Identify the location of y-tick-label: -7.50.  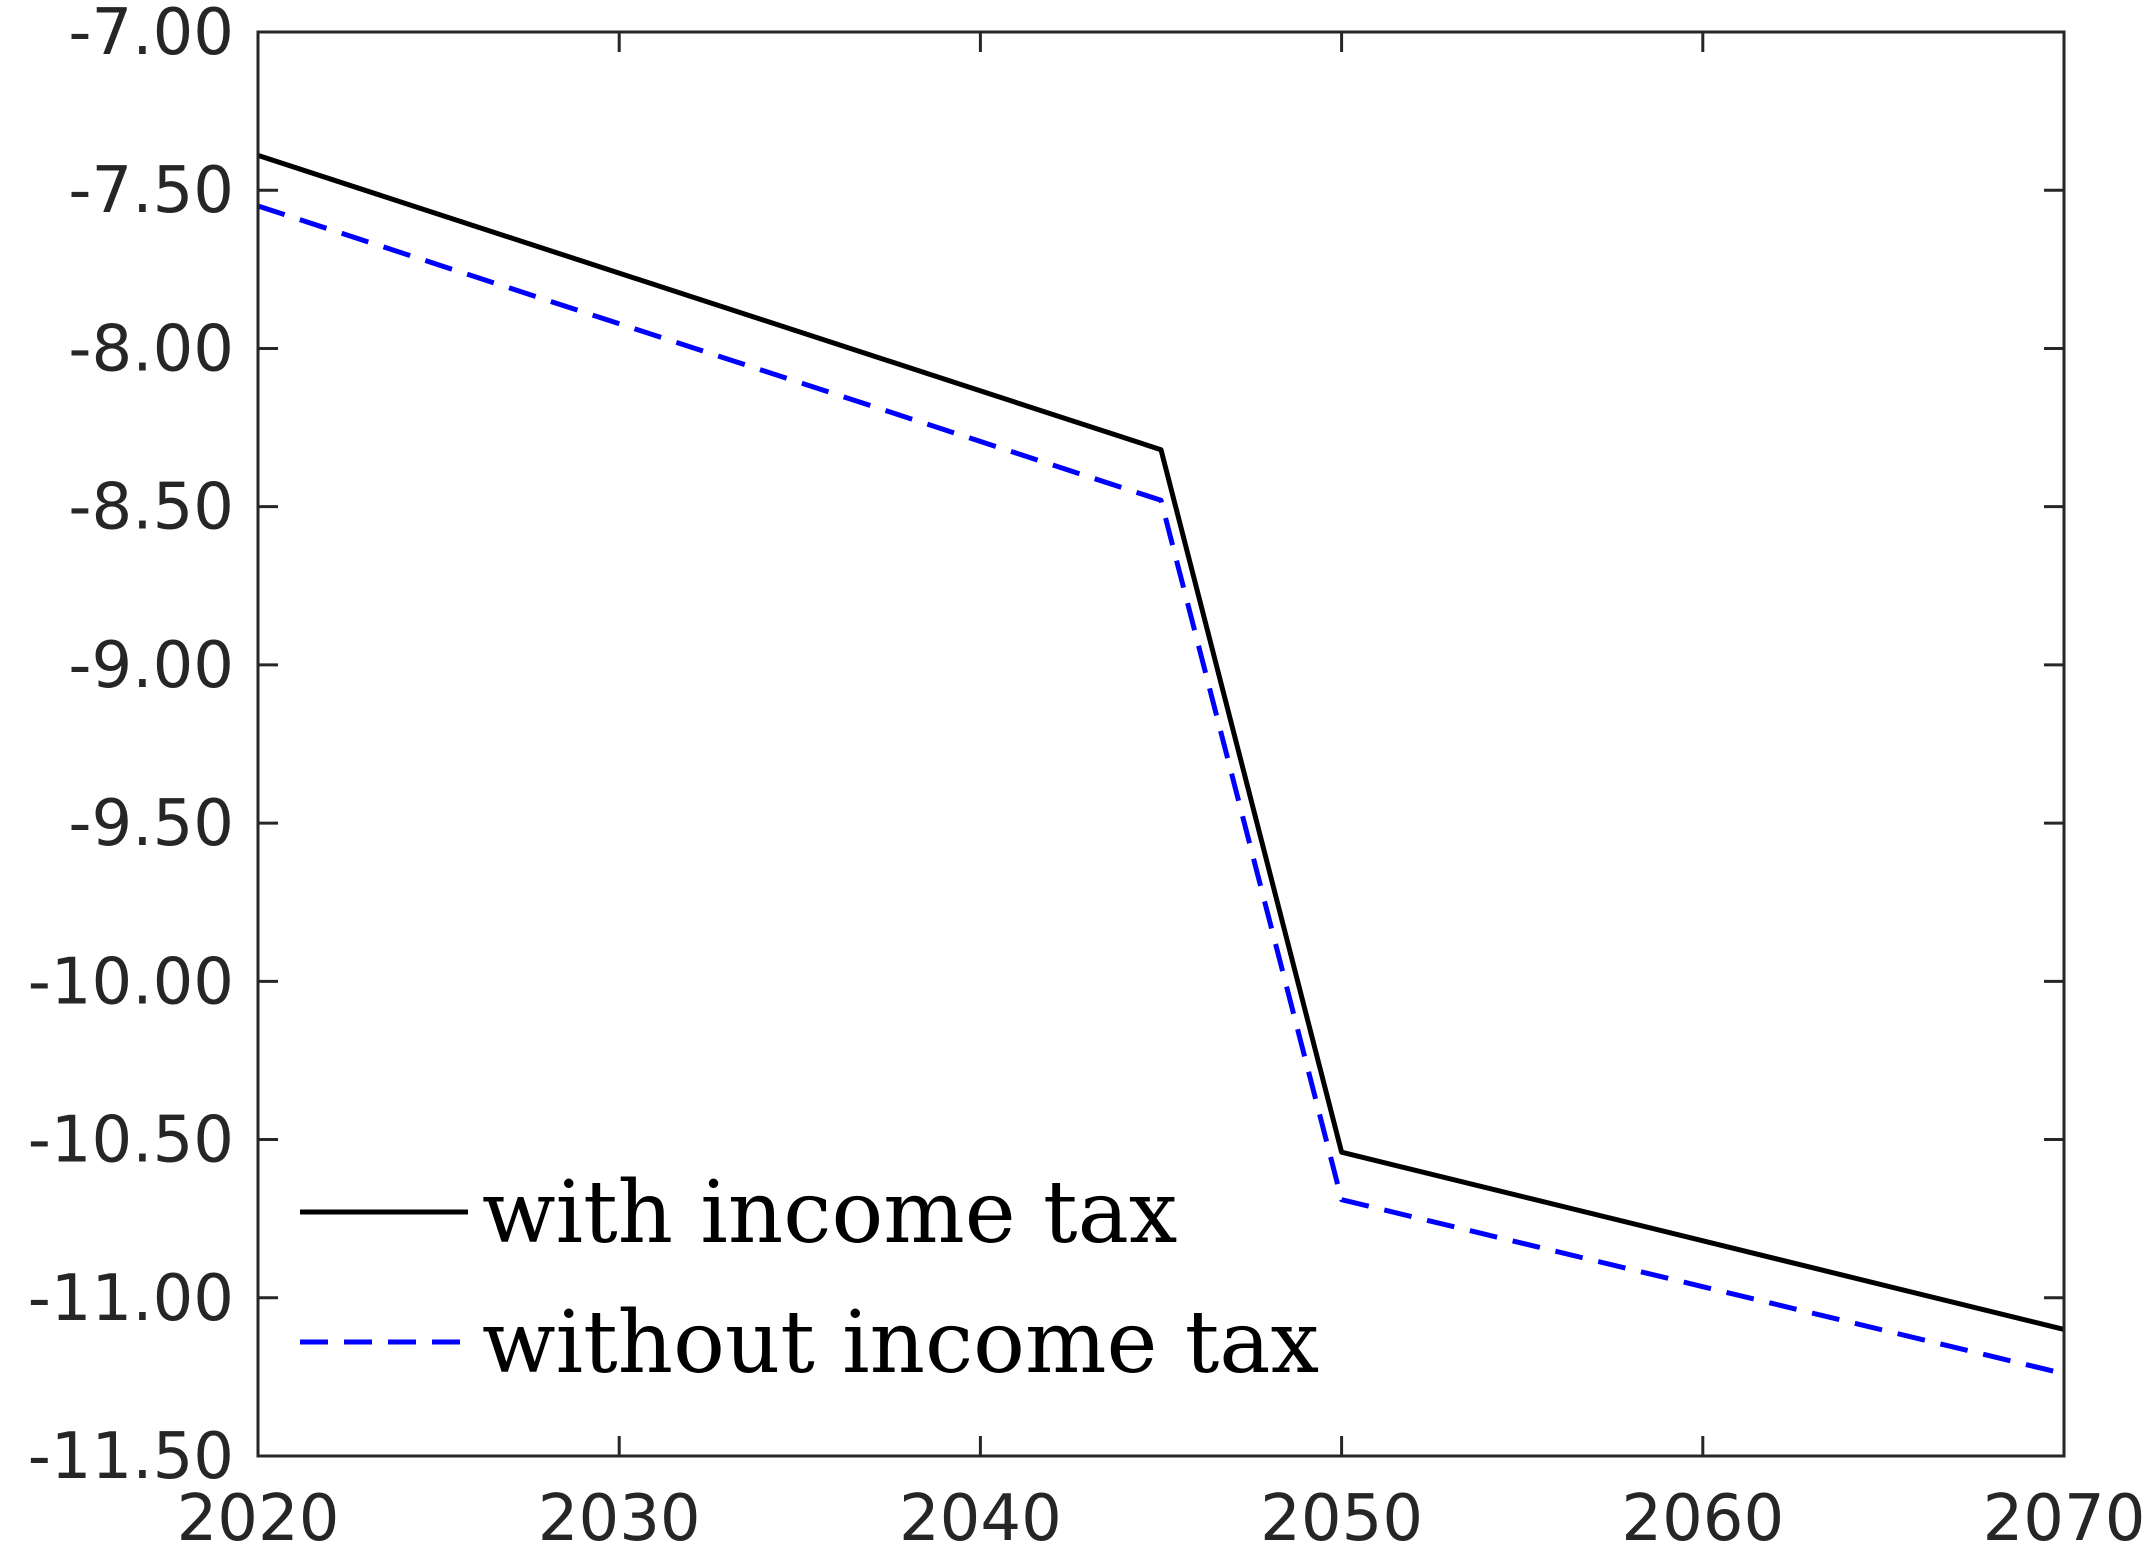
(151, 191).